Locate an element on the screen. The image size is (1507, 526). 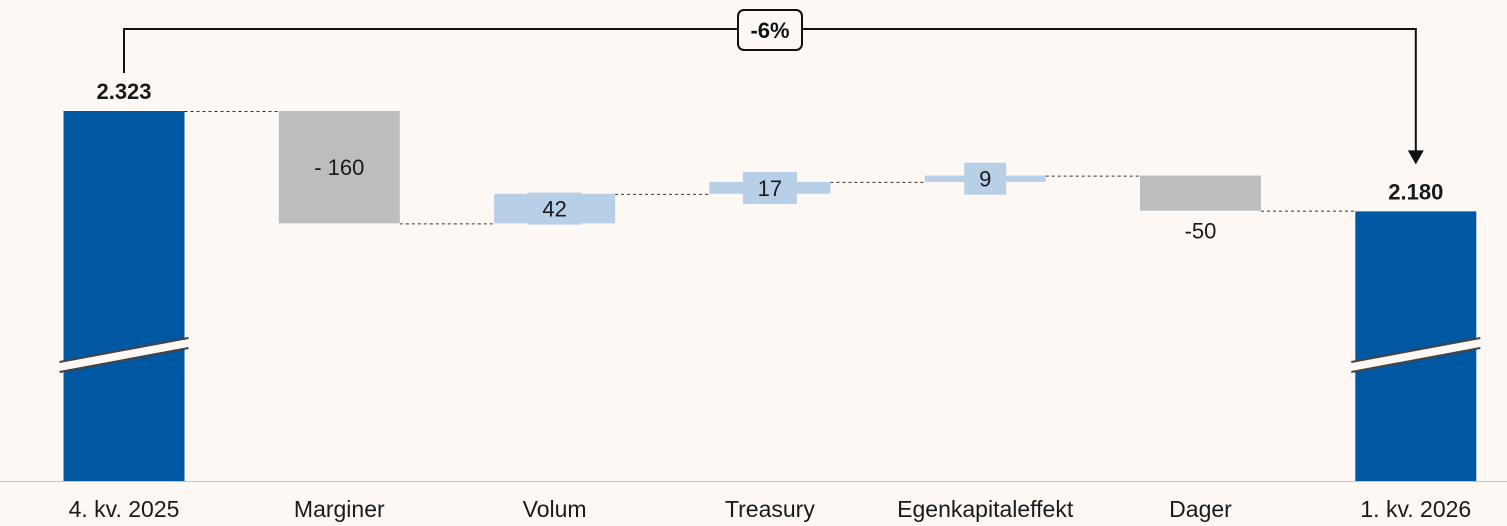
x-tick-label: Volum is located at coordinates (555, 509).